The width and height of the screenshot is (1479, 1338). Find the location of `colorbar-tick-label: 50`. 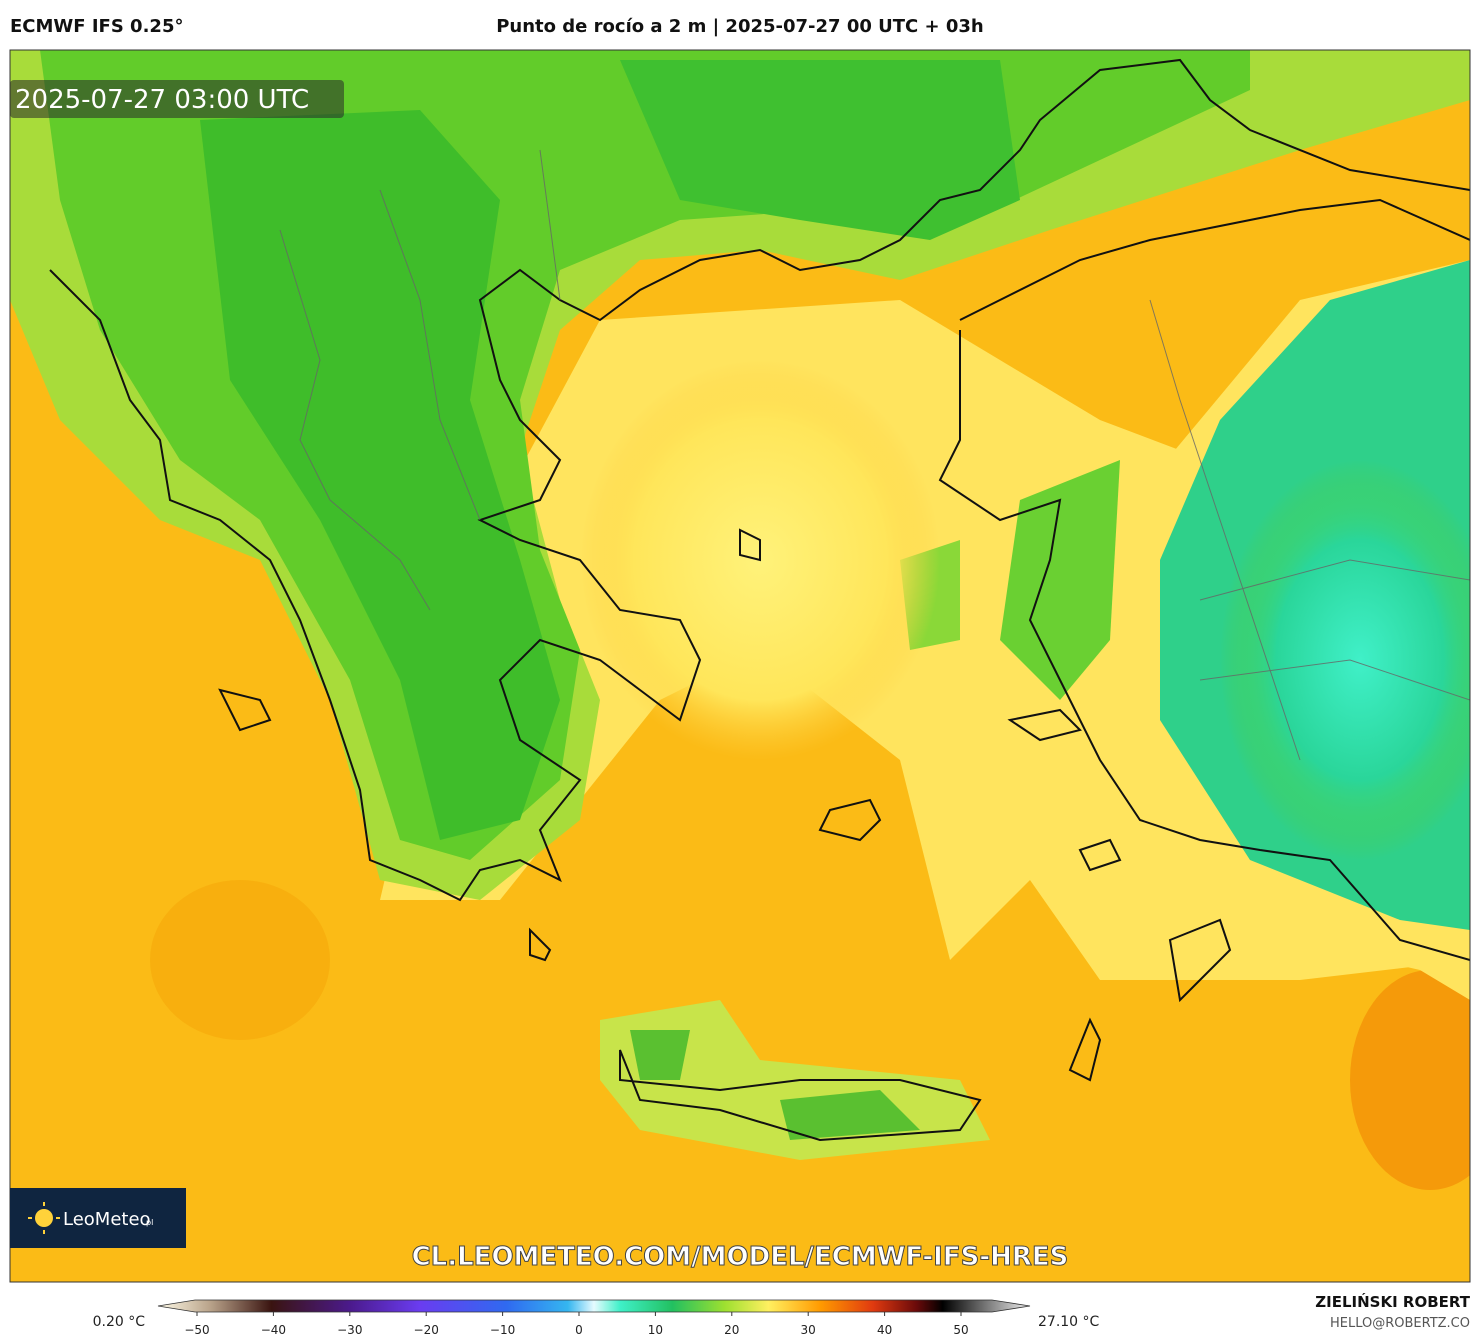

colorbar-tick-label: 50 is located at coordinates (960, 1330).